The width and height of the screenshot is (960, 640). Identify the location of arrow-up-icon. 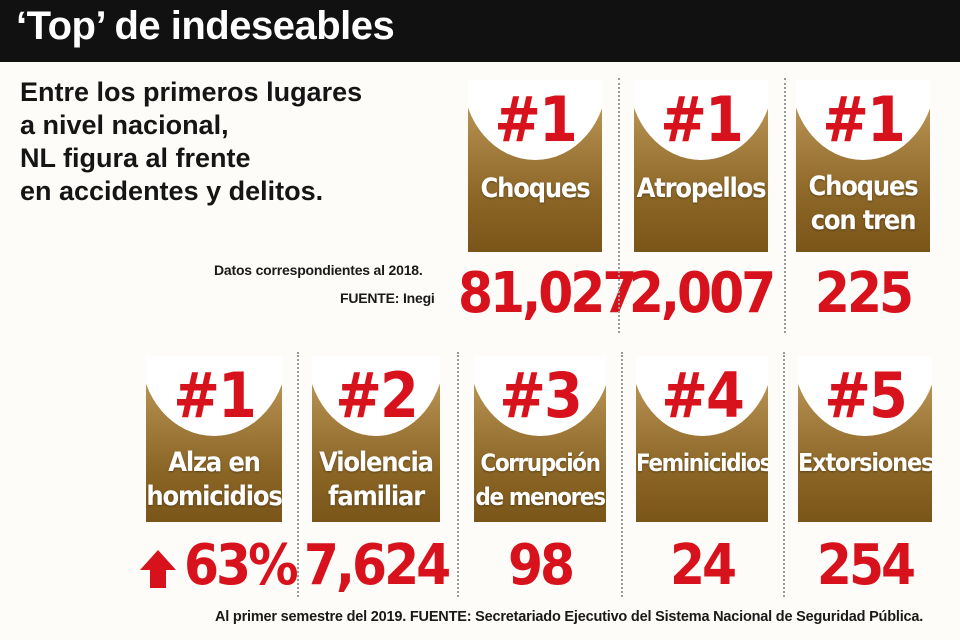
(158, 568).